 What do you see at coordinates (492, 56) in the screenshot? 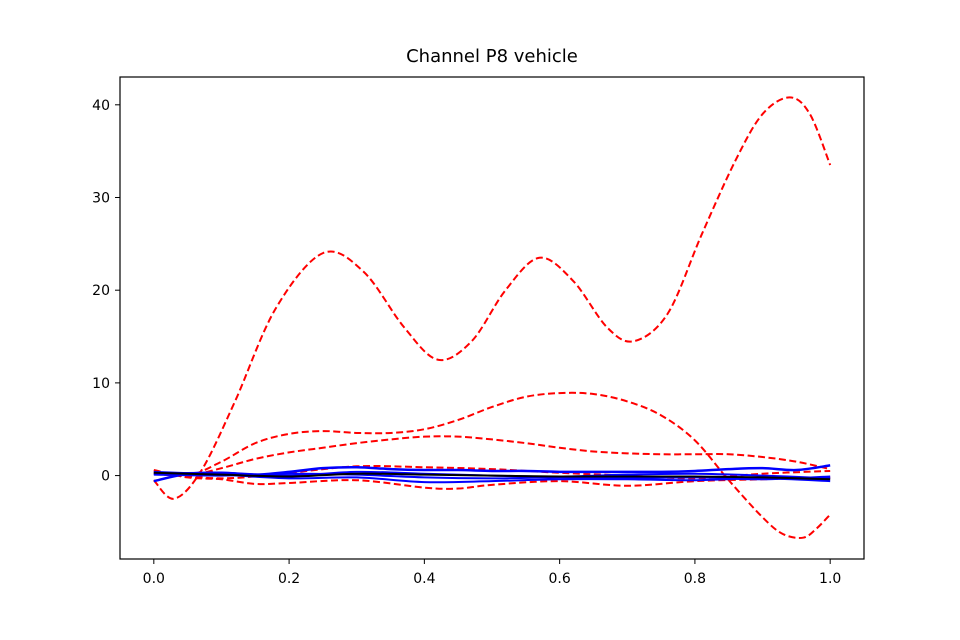
I see `chart-title: Channel P8 vehicle` at bounding box center [492, 56].